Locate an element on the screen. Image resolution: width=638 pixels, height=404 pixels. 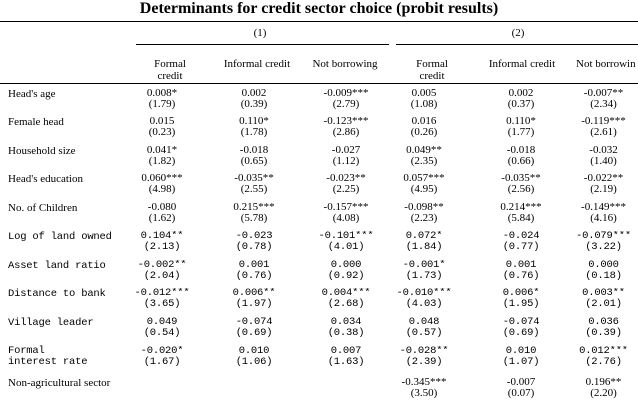
coefficient-value: 0.004*** is located at coordinates (346, 293).